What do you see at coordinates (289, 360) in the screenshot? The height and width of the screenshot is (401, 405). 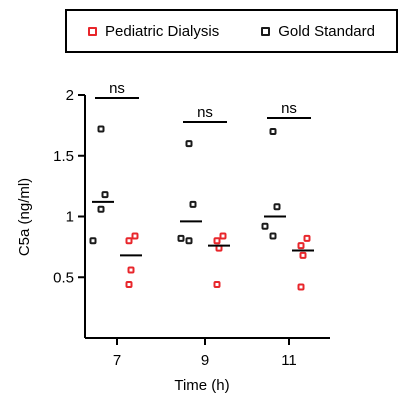 I see `x-tick-label: 11` at bounding box center [289, 360].